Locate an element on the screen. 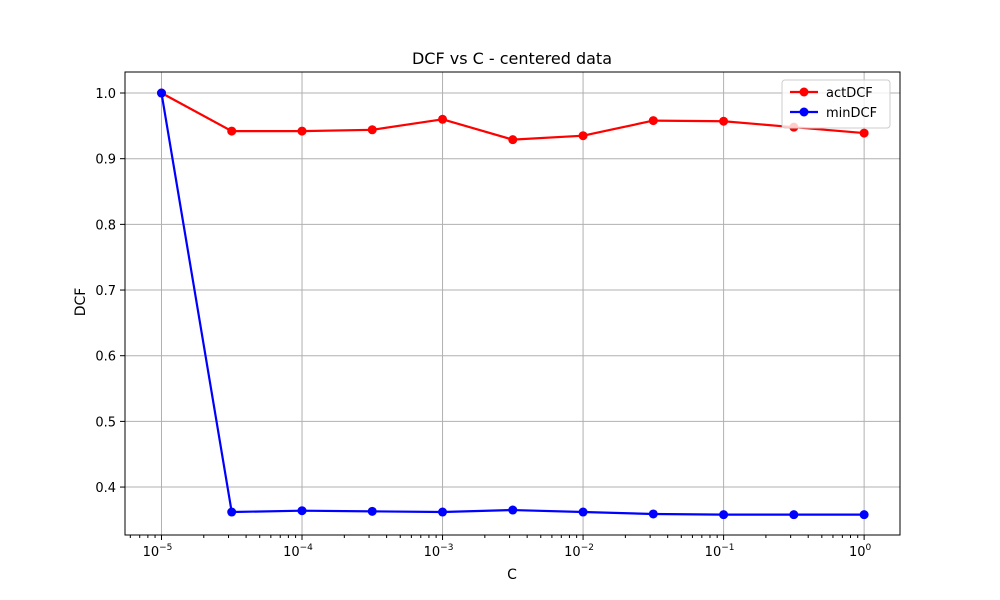 This screenshot has height=600, width=1000. x-axis-label: C is located at coordinates (512, 575).